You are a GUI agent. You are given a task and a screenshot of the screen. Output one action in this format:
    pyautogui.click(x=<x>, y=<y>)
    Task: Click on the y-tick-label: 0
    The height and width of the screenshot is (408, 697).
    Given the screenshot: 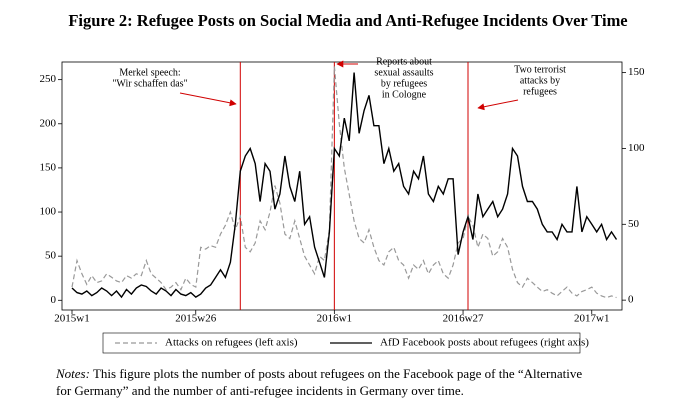 What is the action you would take?
    pyautogui.click(x=54, y=300)
    